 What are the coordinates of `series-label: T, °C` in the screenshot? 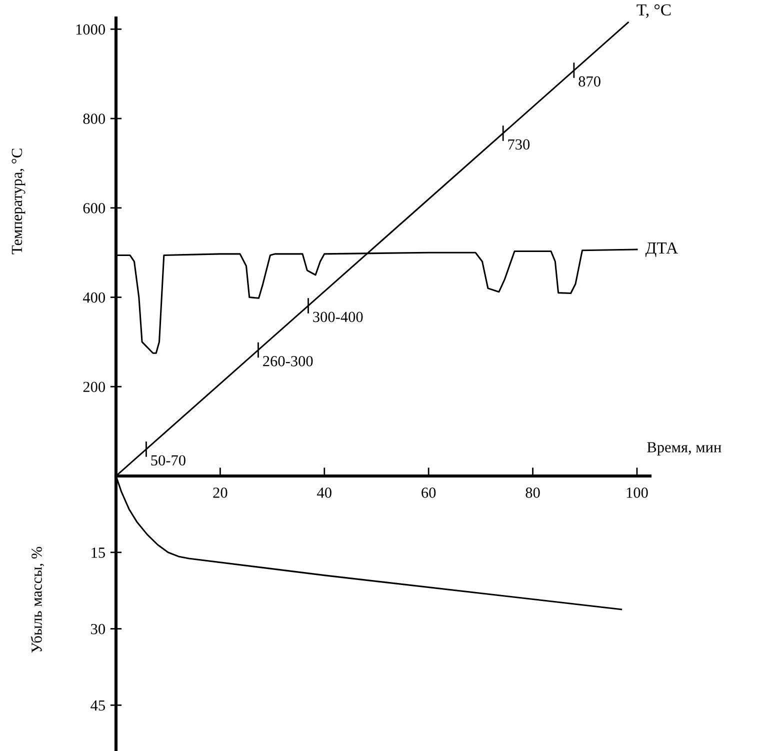 It's located at (653, 11).